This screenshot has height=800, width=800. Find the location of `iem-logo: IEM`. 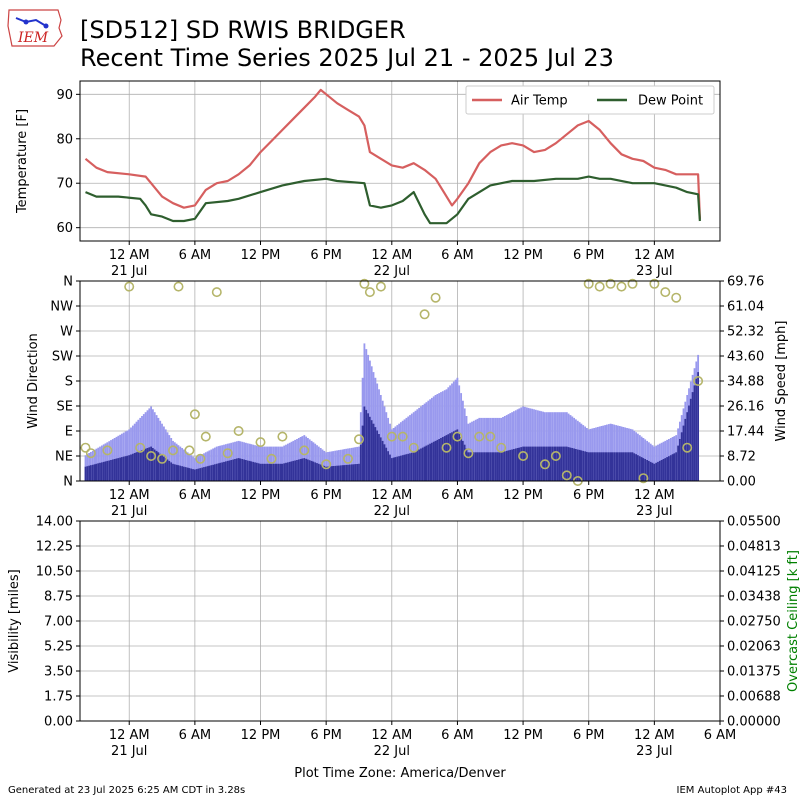

iem-logo: IEM is located at coordinates (35, 28).